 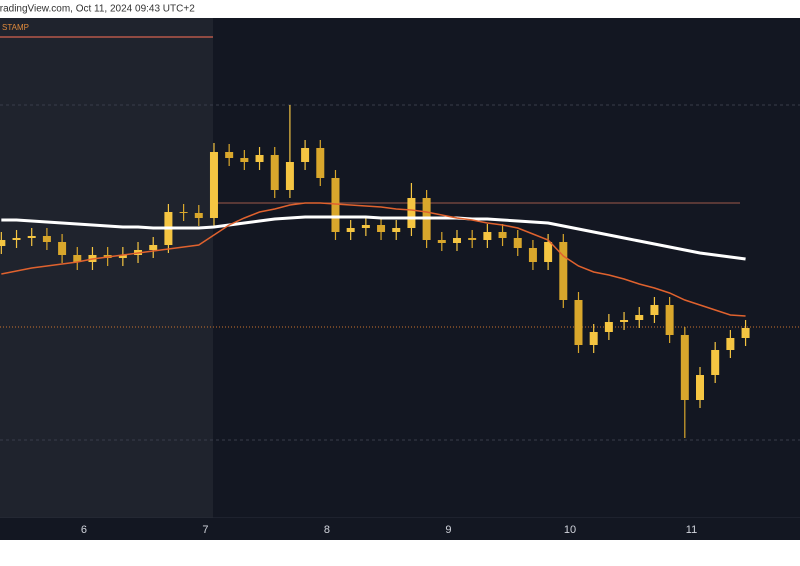 I want to click on footer, so click(x=400, y=553).